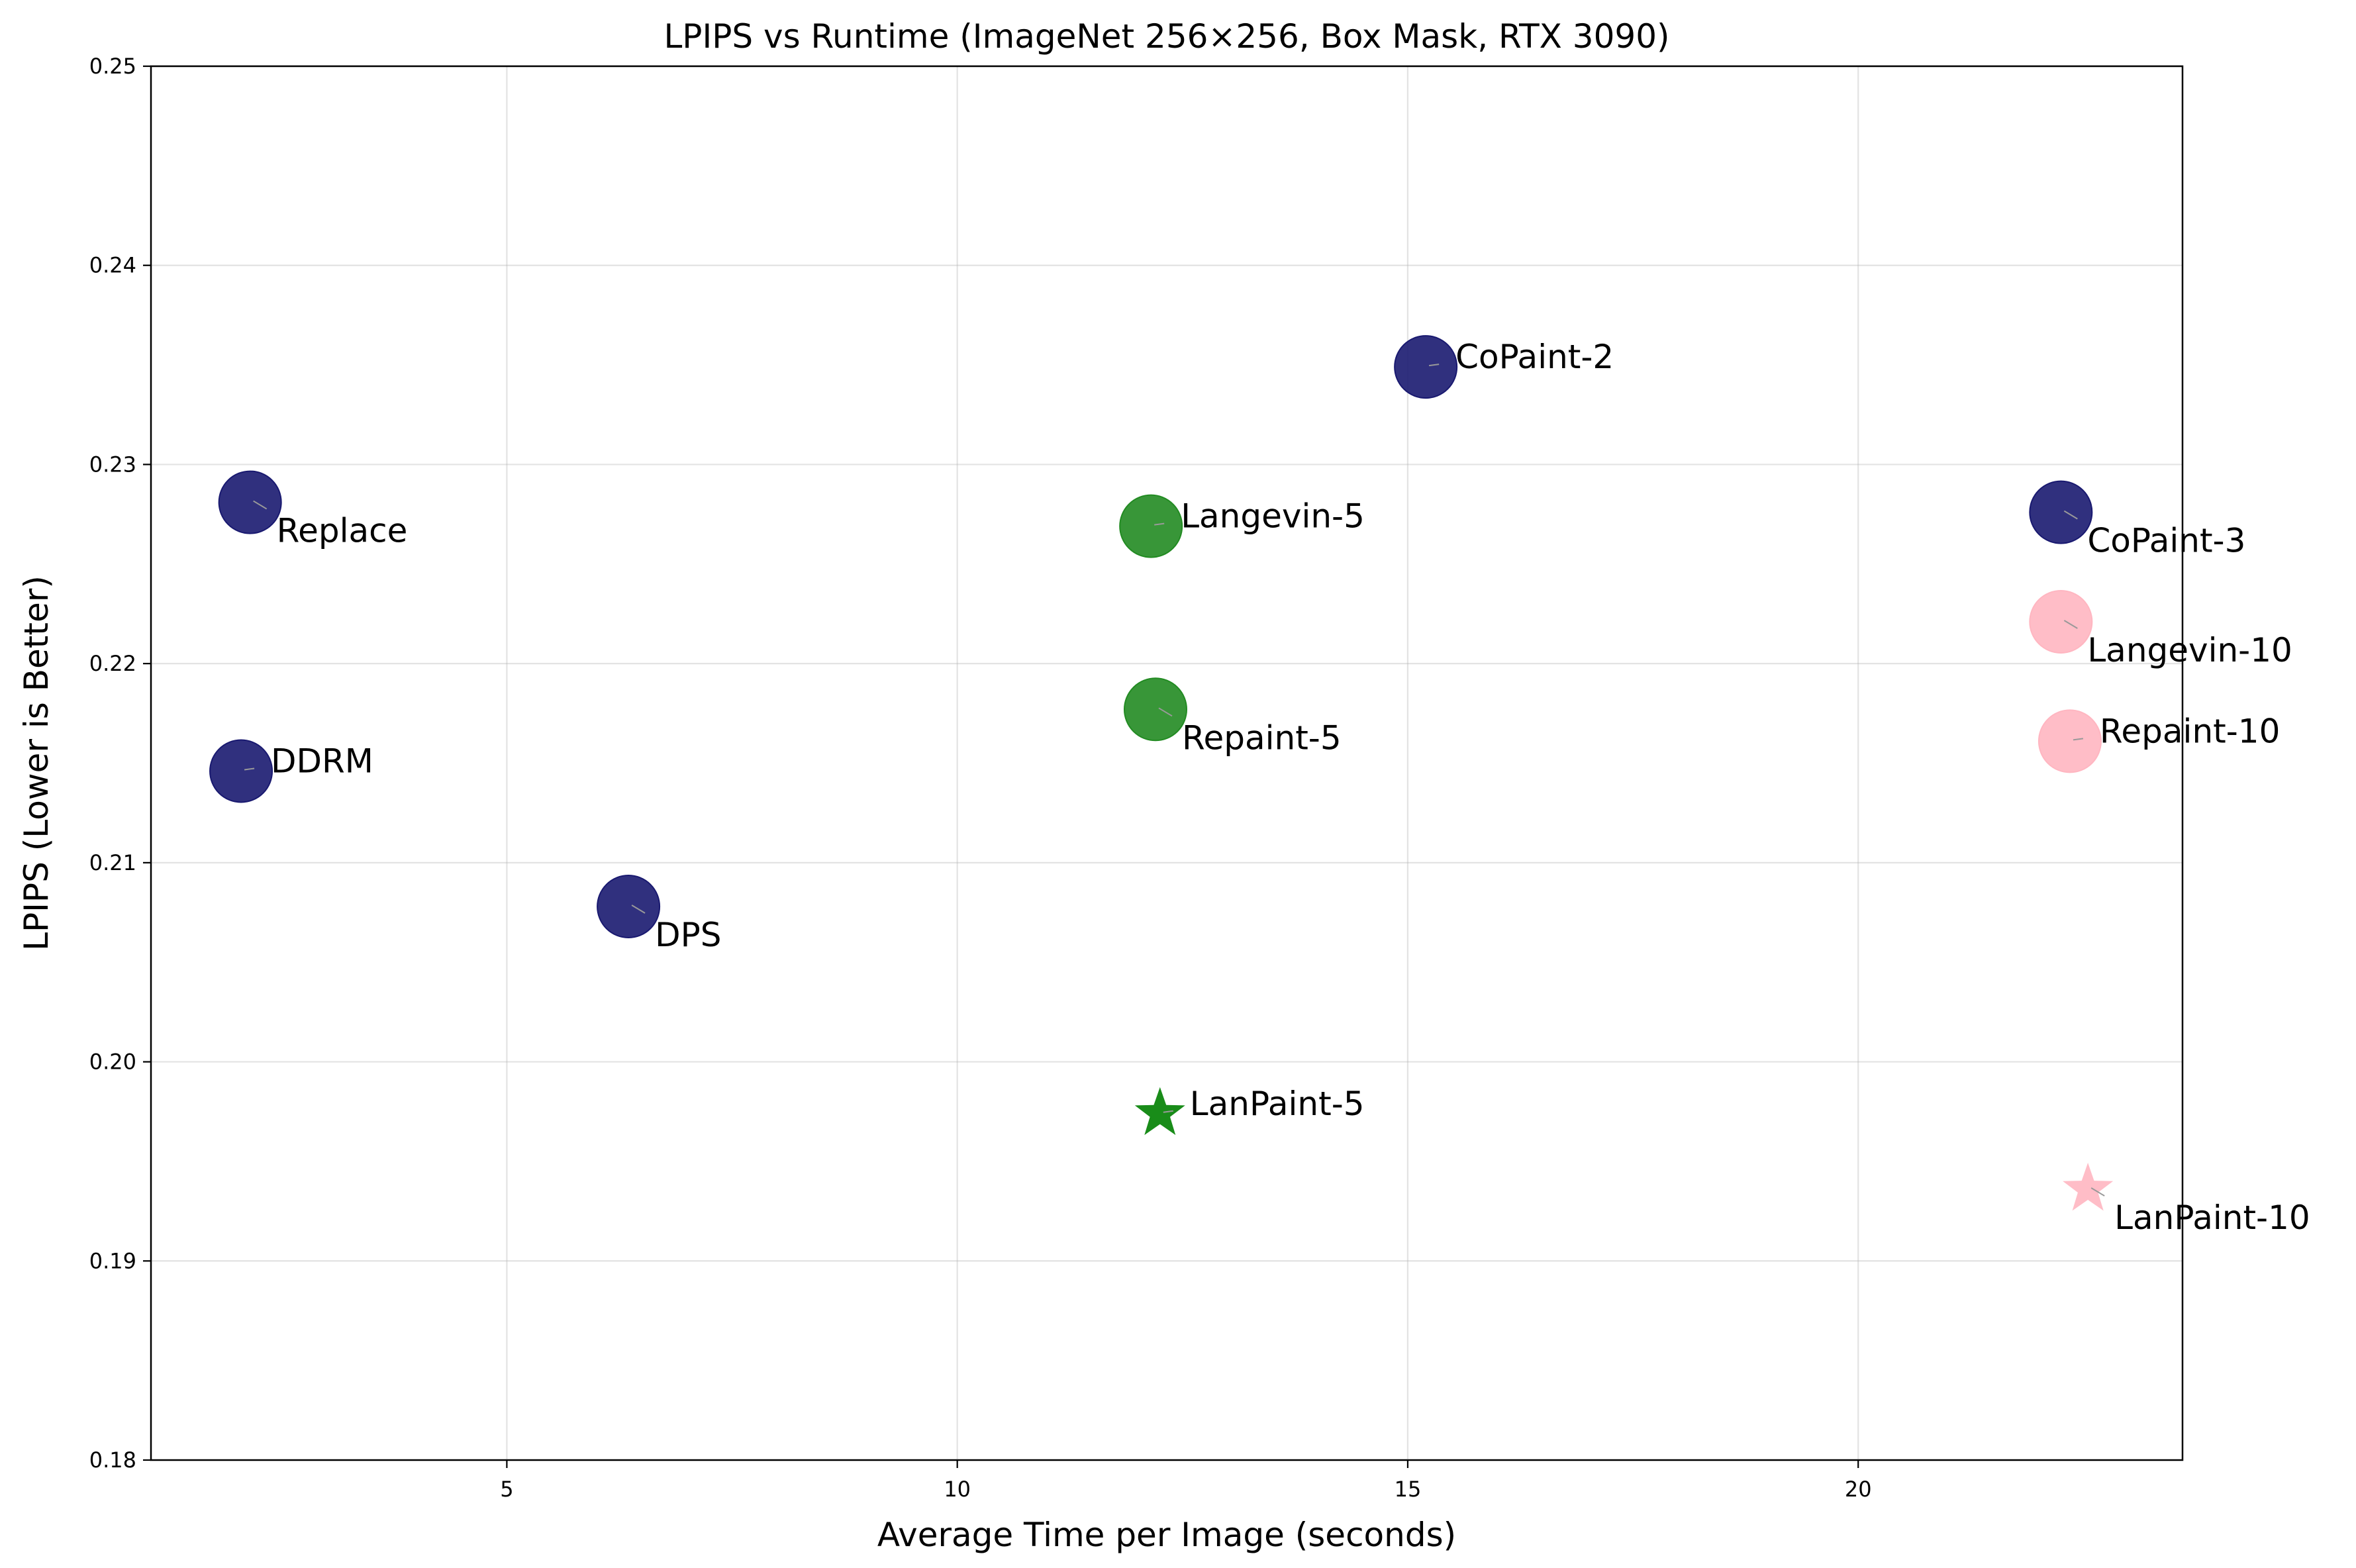 This screenshot has height=1568, width=2356. What do you see at coordinates (1859, 1489) in the screenshot?
I see `x-tick-label: 20` at bounding box center [1859, 1489].